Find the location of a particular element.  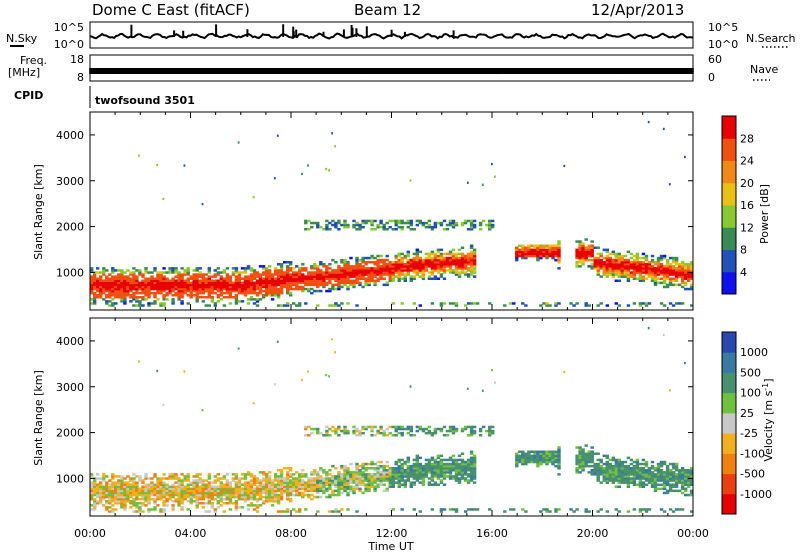

cpid-row: CPID twofsound 3501 is located at coordinates (104, 97).